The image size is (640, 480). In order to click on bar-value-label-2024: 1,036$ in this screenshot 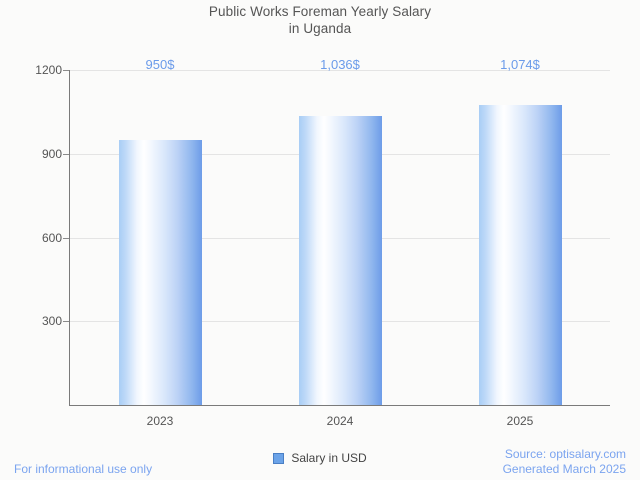, I will do `click(340, 64)`.